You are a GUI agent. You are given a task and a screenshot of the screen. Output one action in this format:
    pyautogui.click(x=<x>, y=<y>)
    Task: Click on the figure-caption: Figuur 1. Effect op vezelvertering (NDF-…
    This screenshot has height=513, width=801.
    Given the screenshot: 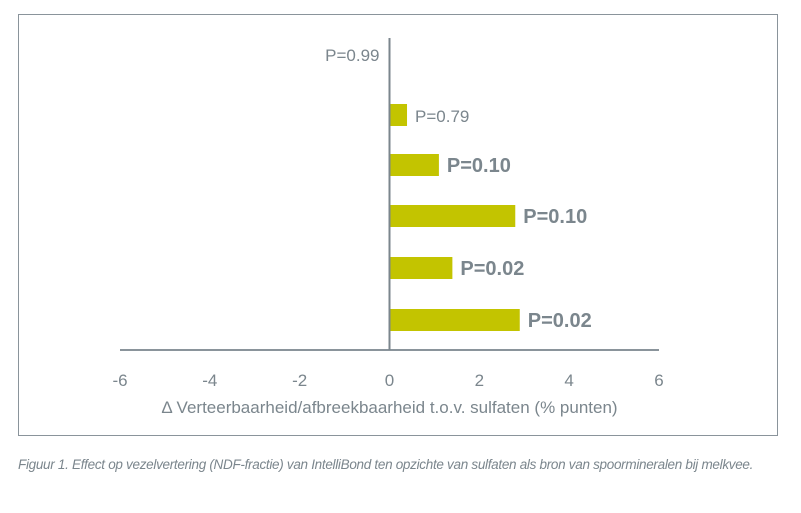 What is the action you would take?
    pyautogui.click(x=386, y=464)
    